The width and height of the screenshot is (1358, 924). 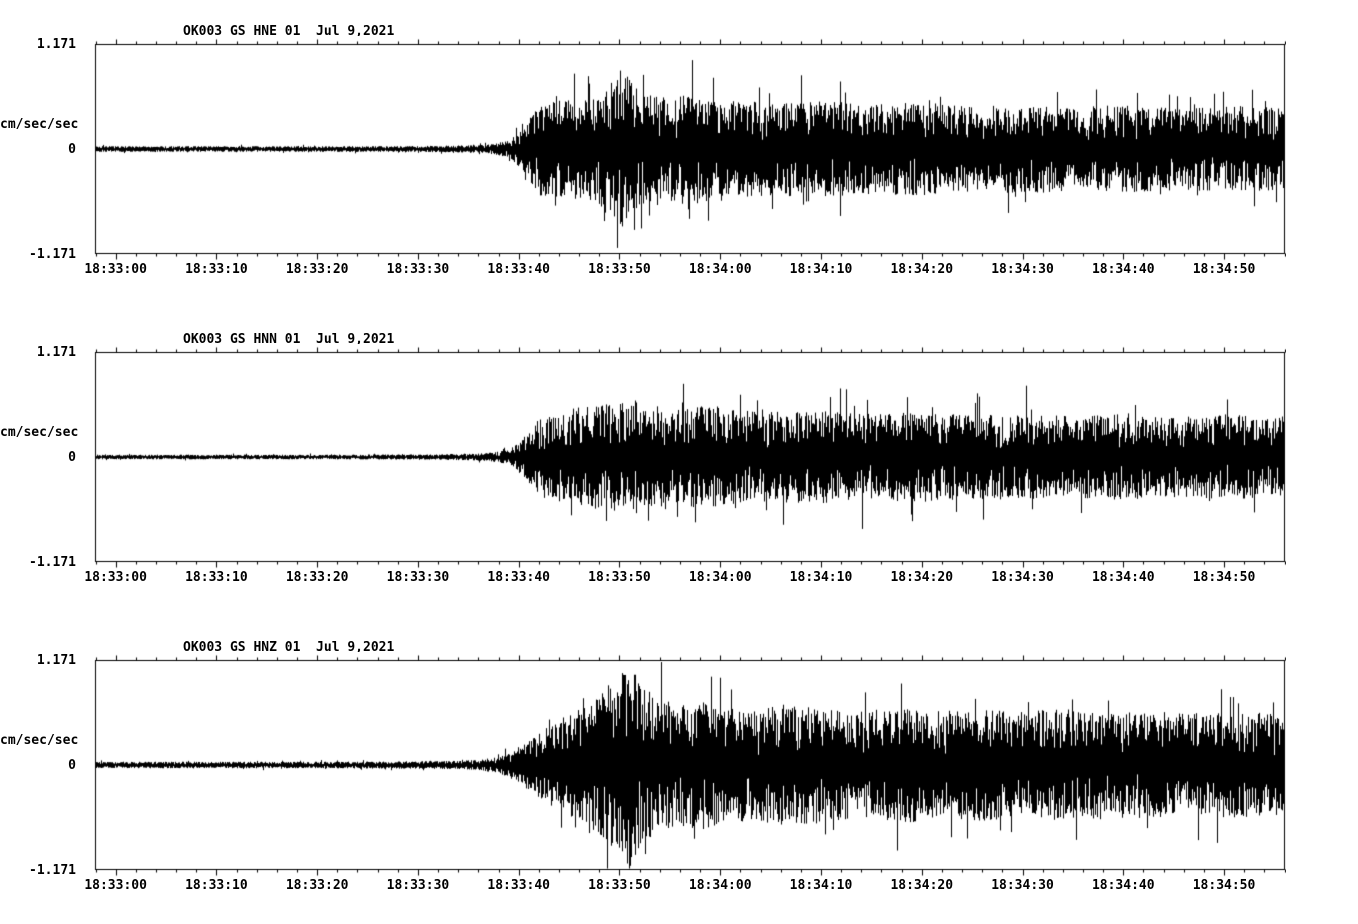 I want to click on panel-title: OK003_GS_HNE_01 Jul 9,2021, so click(x=289, y=31).